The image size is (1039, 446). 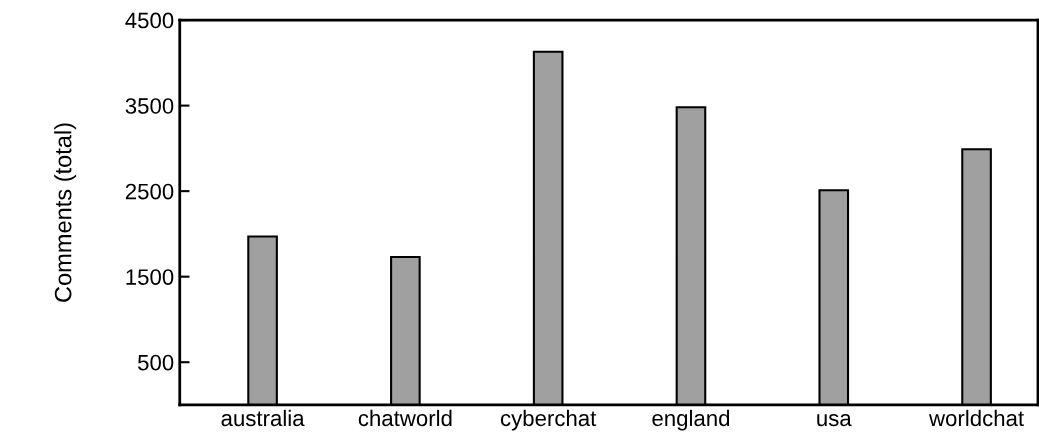 I want to click on y-tick-label: 2500, so click(x=149, y=191).